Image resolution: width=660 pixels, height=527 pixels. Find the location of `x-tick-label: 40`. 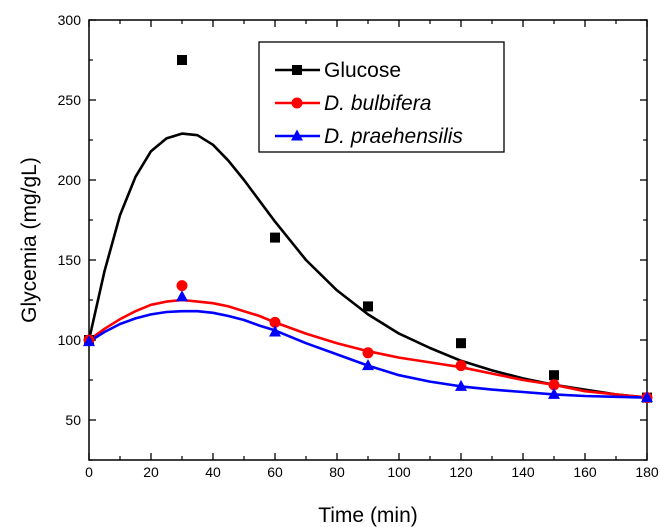

x-tick-label: 40 is located at coordinates (213, 472).